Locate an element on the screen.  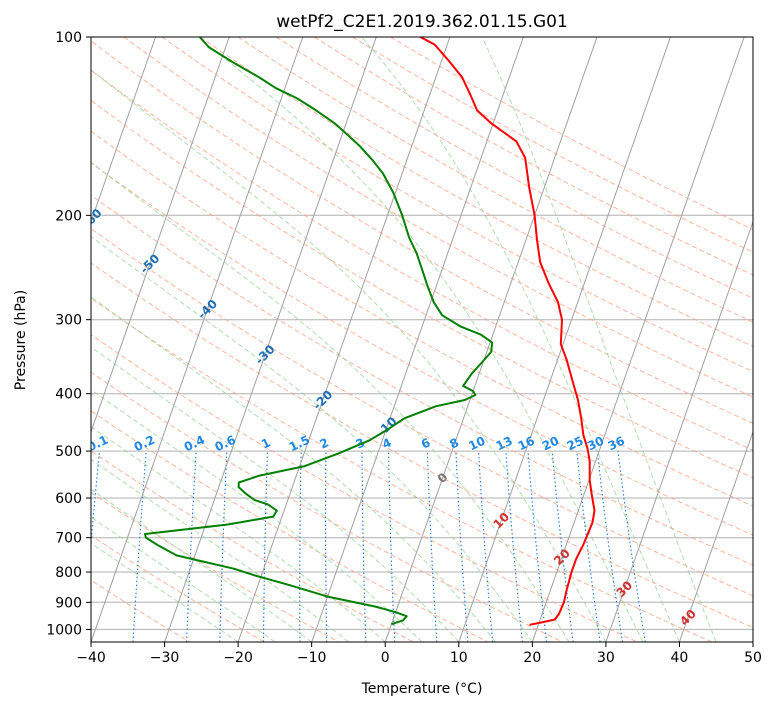
mixing-ratio-label: 20 is located at coordinates (550, 444).